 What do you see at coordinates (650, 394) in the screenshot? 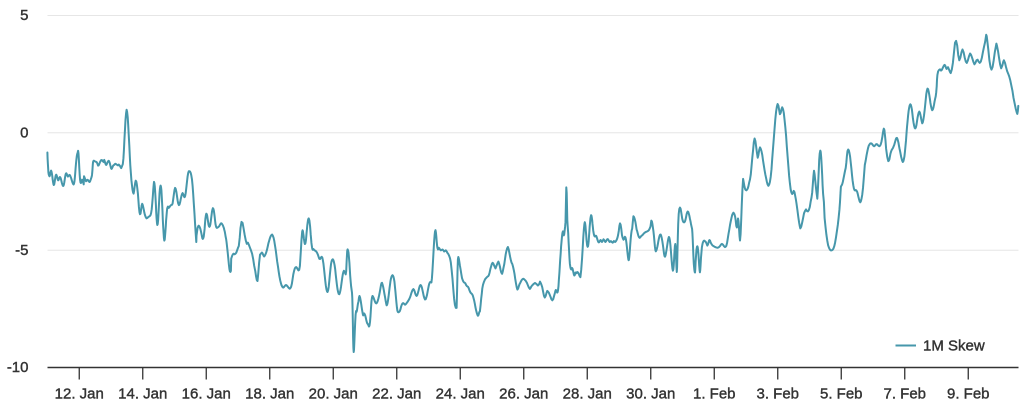
I see `svg-text: 30. Jan` at bounding box center [650, 394].